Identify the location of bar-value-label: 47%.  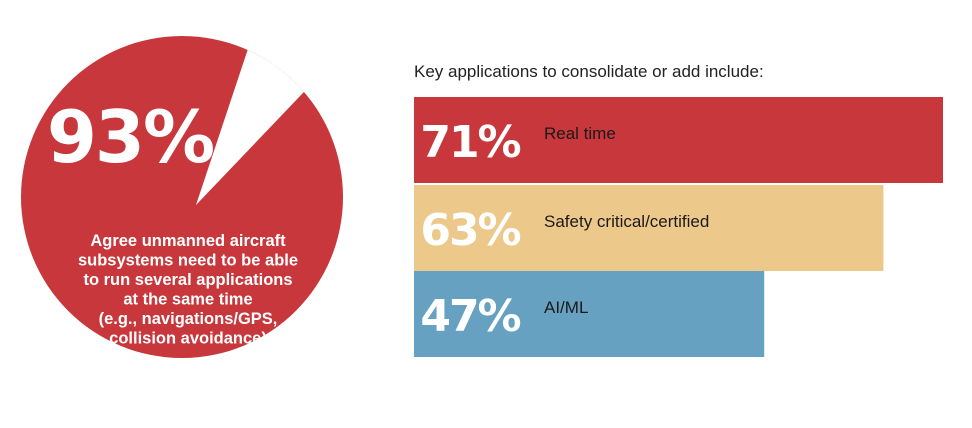
(470, 316).